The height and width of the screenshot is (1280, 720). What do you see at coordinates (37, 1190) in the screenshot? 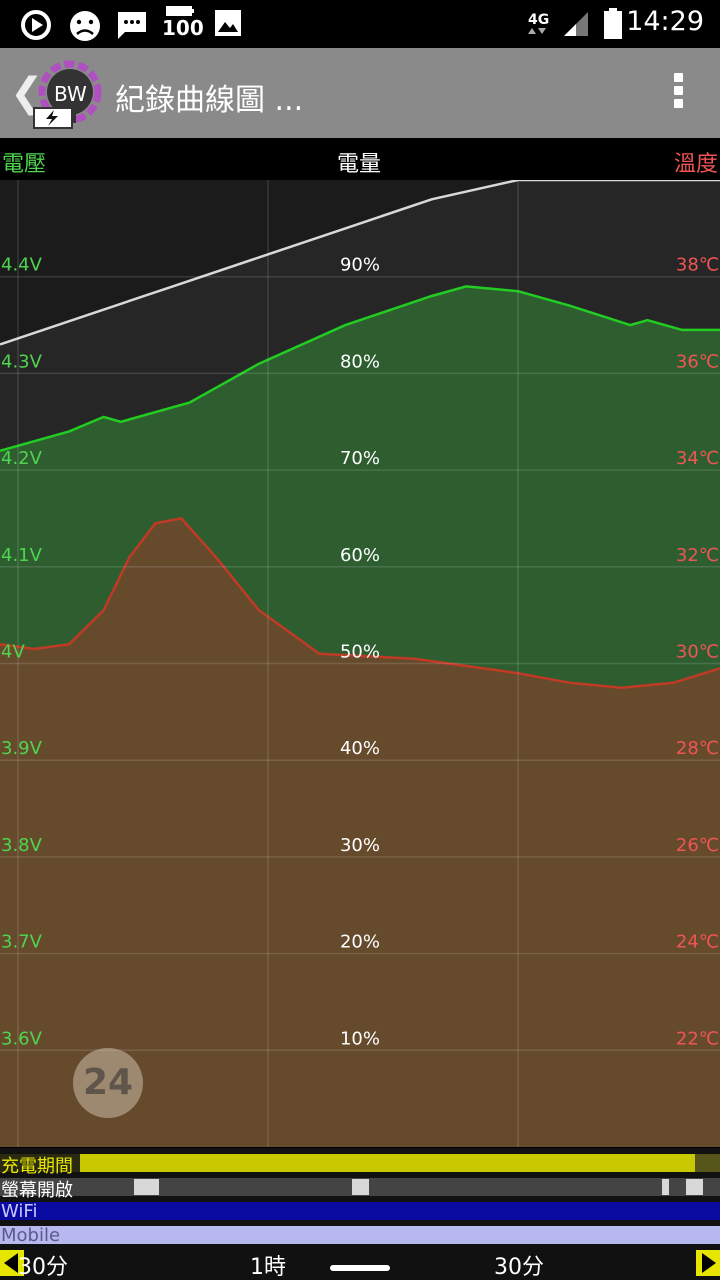
I see `screen-on-label: 螢幕開啟` at bounding box center [37, 1190].